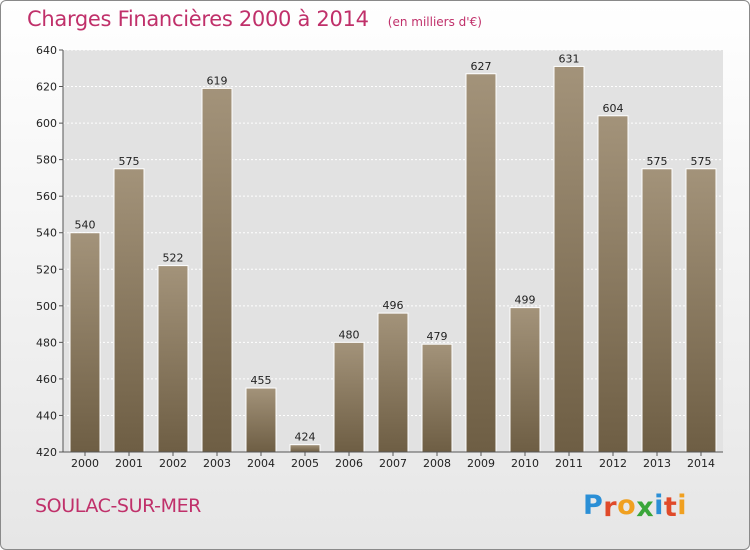  Describe the element at coordinates (613, 108) in the screenshot. I see `value-label-2012: 604` at that location.